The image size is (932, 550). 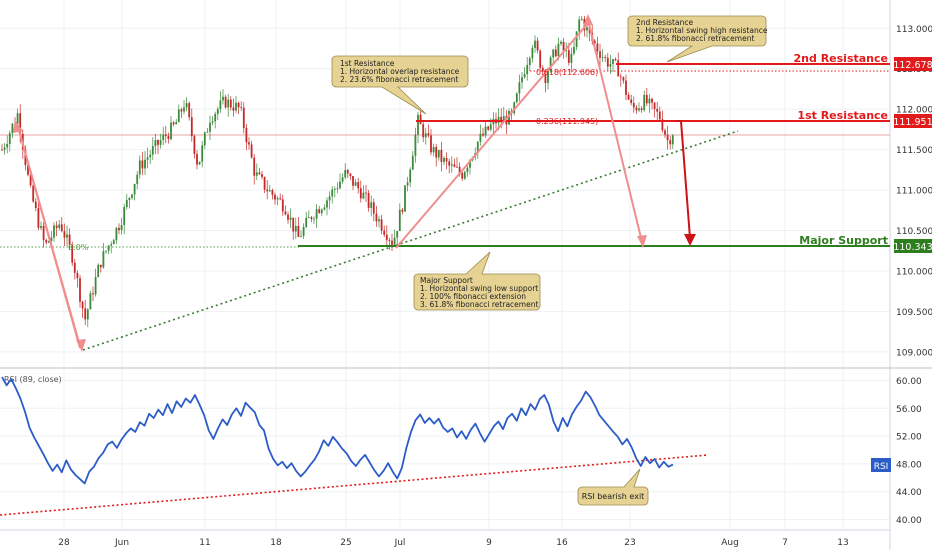 What do you see at coordinates (843, 240) in the screenshot?
I see `level-title-major-support: Major Support` at bounding box center [843, 240].